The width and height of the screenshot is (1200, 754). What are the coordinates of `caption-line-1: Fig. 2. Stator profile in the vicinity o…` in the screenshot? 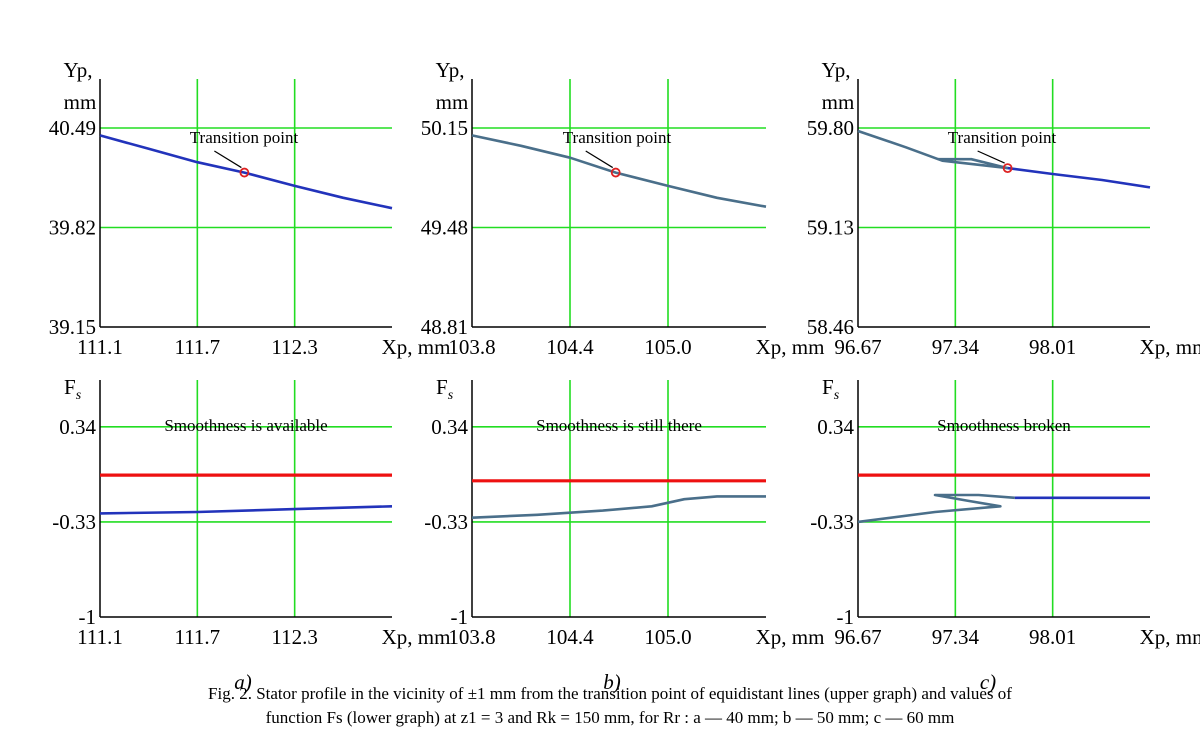 It's located at (610, 693).